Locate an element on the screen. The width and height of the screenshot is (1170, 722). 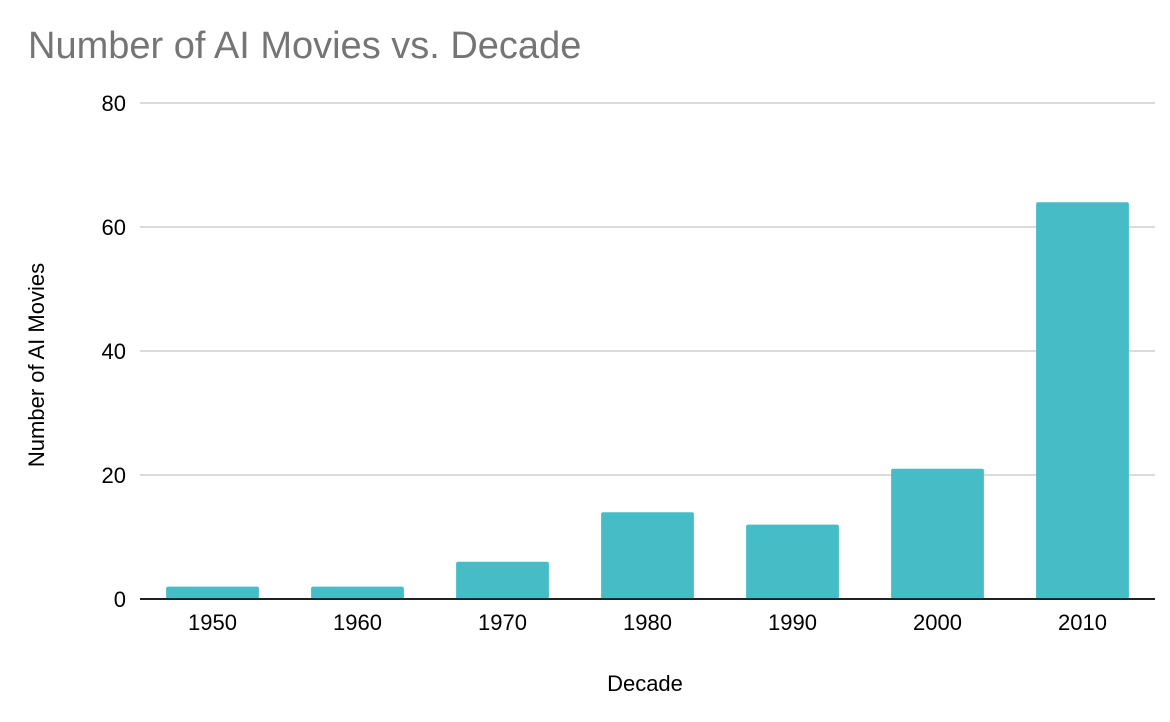
x-tick-label: 1980 is located at coordinates (647, 622).